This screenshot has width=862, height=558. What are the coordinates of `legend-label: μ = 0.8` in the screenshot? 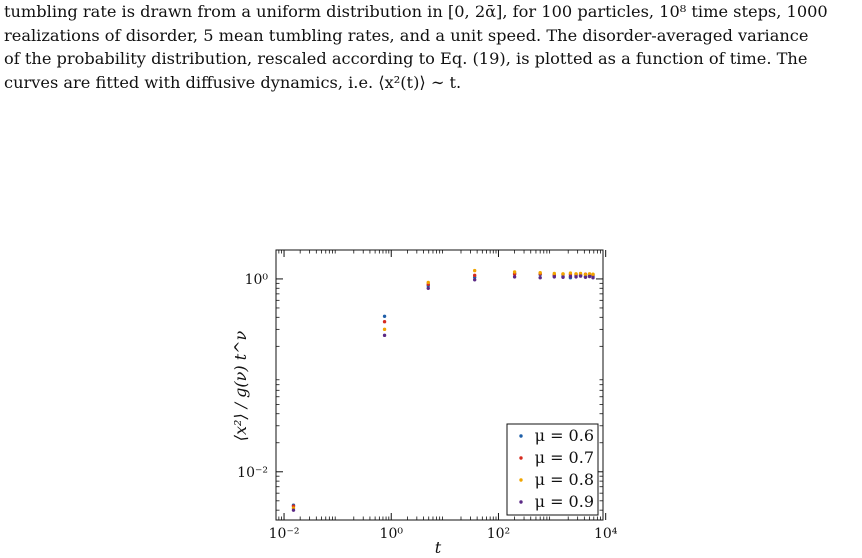 It's located at (564, 479).